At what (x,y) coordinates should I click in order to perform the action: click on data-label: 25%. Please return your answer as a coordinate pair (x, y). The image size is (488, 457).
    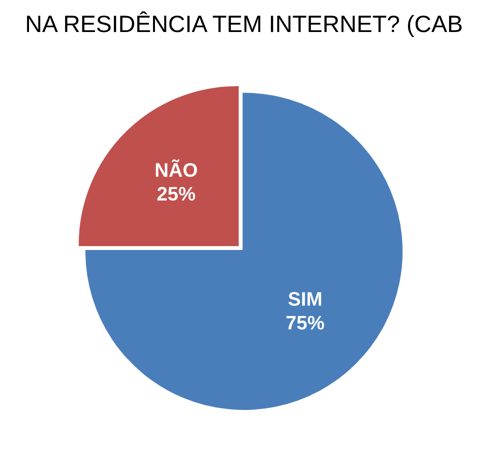
    Looking at the image, I should click on (176, 193).